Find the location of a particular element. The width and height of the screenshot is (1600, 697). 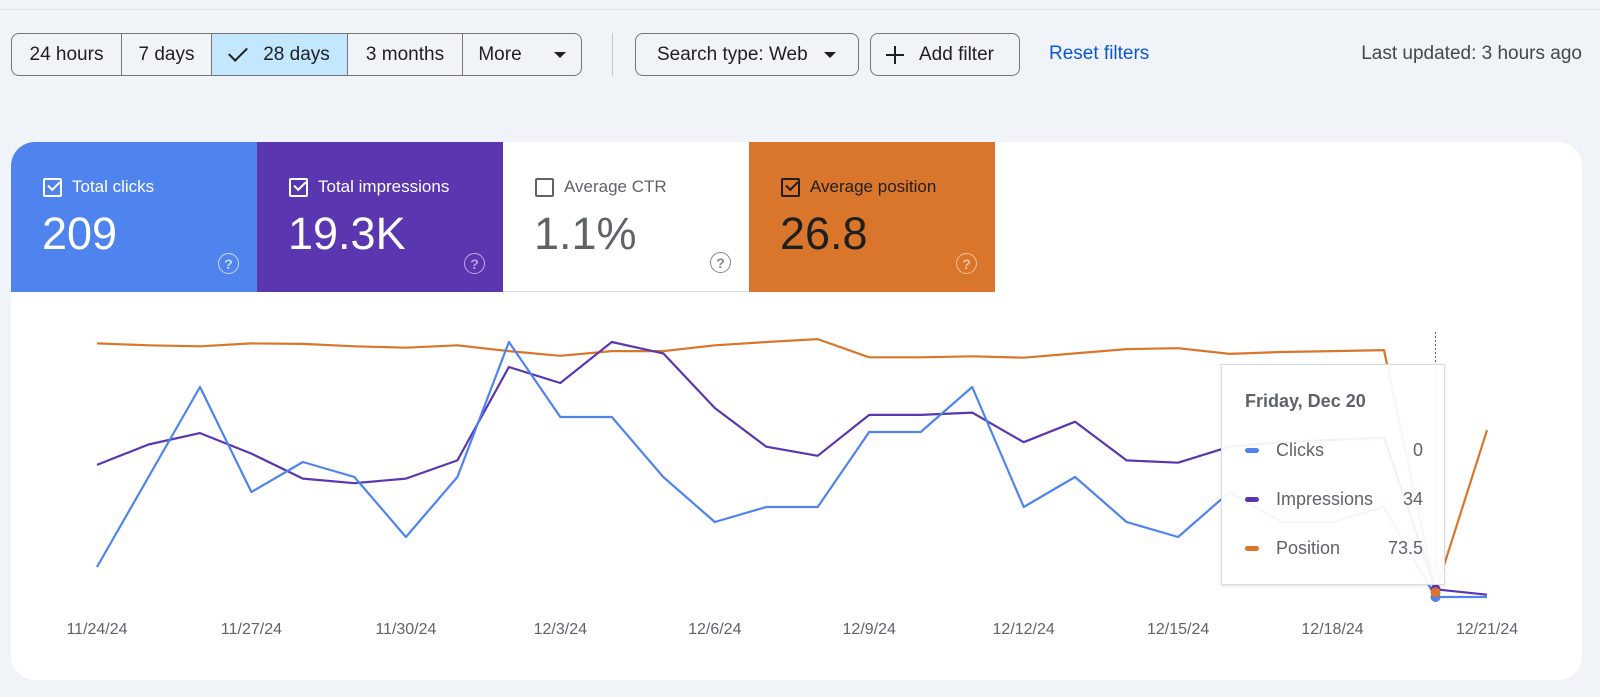

checkbox-unchecked-icon is located at coordinates (544, 187).